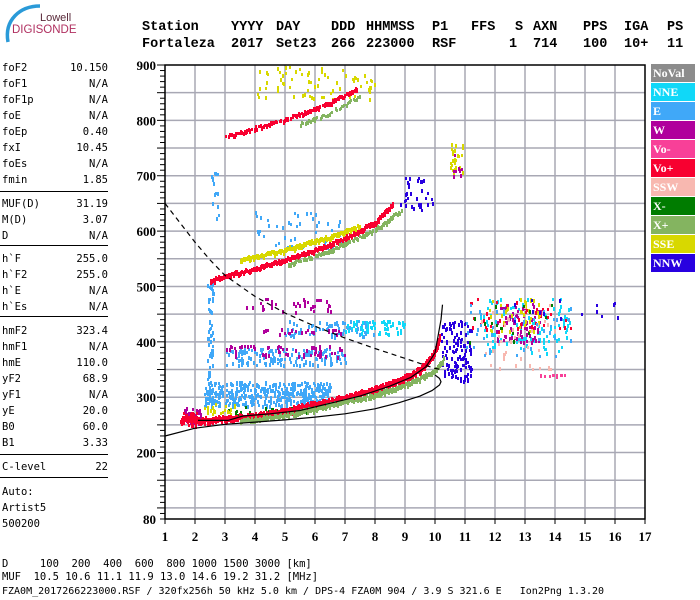 The image size is (700, 600). I want to click on header-label: P1, so click(440, 27).